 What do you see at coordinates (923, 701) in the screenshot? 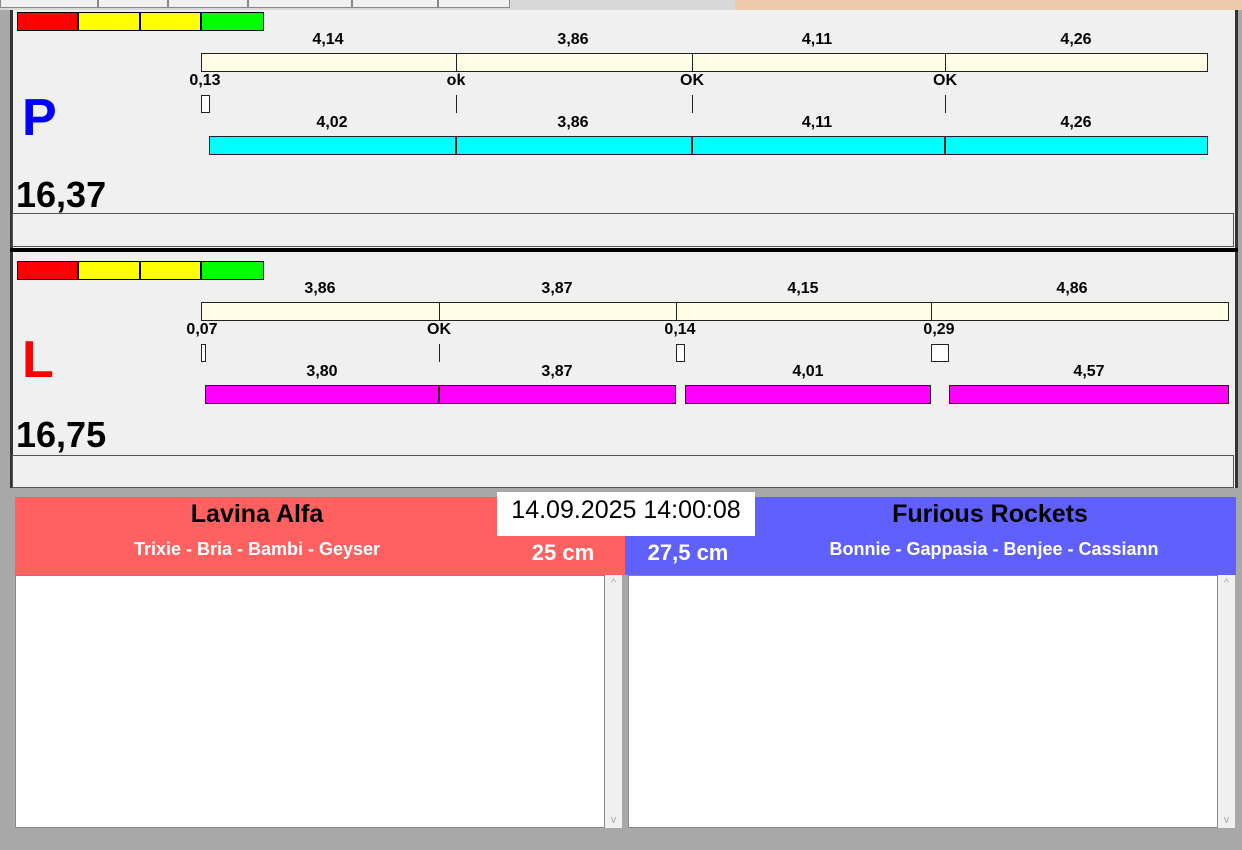
I see `team-right-list` at bounding box center [923, 701].